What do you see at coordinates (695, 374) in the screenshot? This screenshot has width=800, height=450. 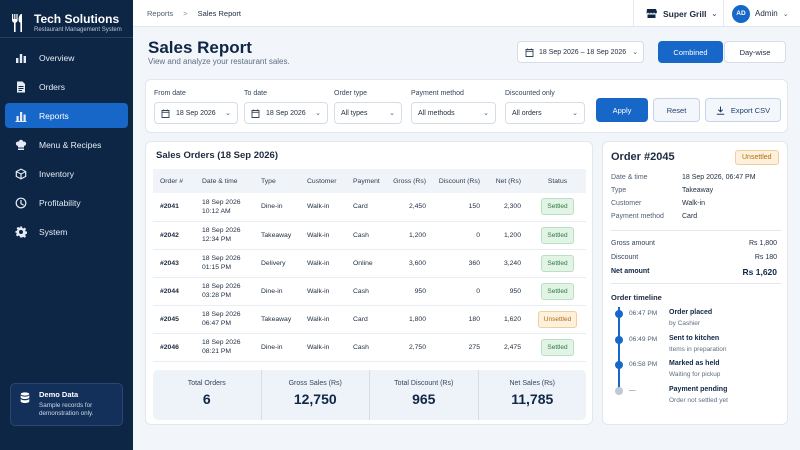 I see `timeline-sub: Waiting for pickup` at bounding box center [695, 374].